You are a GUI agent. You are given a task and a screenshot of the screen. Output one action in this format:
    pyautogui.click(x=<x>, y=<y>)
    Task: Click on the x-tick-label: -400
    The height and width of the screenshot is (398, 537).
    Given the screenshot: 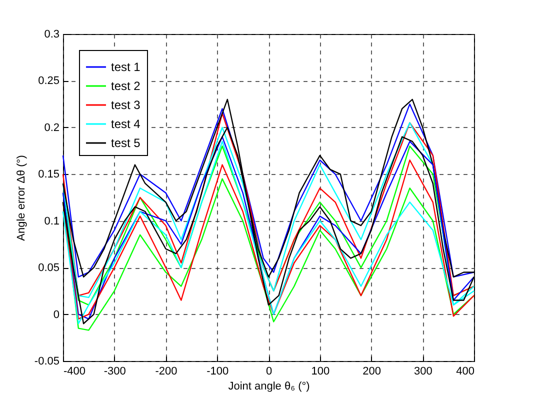 What is the action you would take?
    pyautogui.click(x=75, y=372)
    